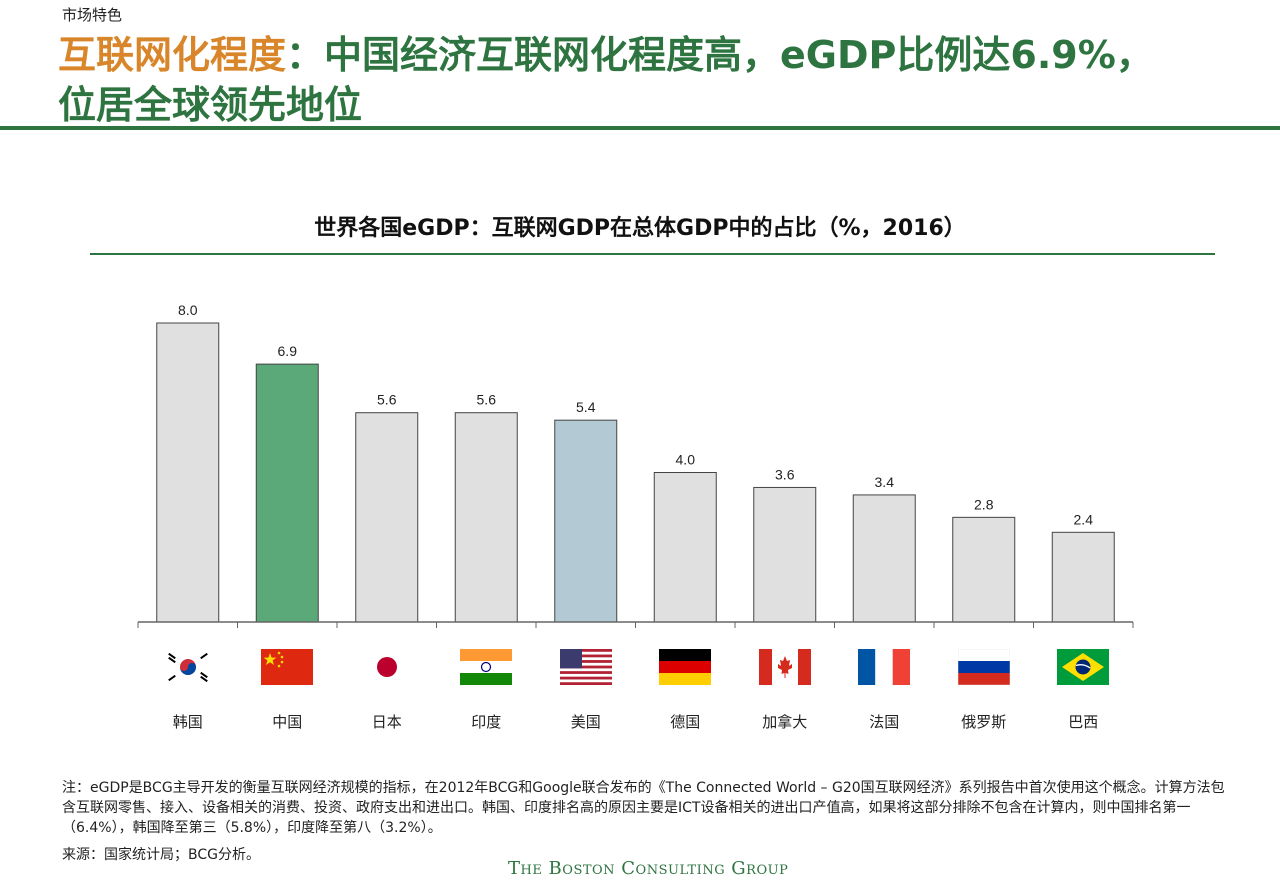 This screenshot has height=886, width=1280. I want to click on value-label: 5.4, so click(586, 407).